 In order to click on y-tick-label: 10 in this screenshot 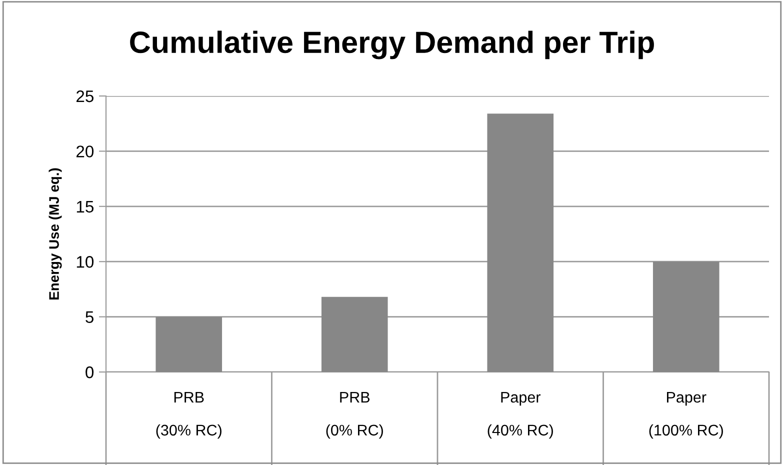, I will do `click(85, 262)`.